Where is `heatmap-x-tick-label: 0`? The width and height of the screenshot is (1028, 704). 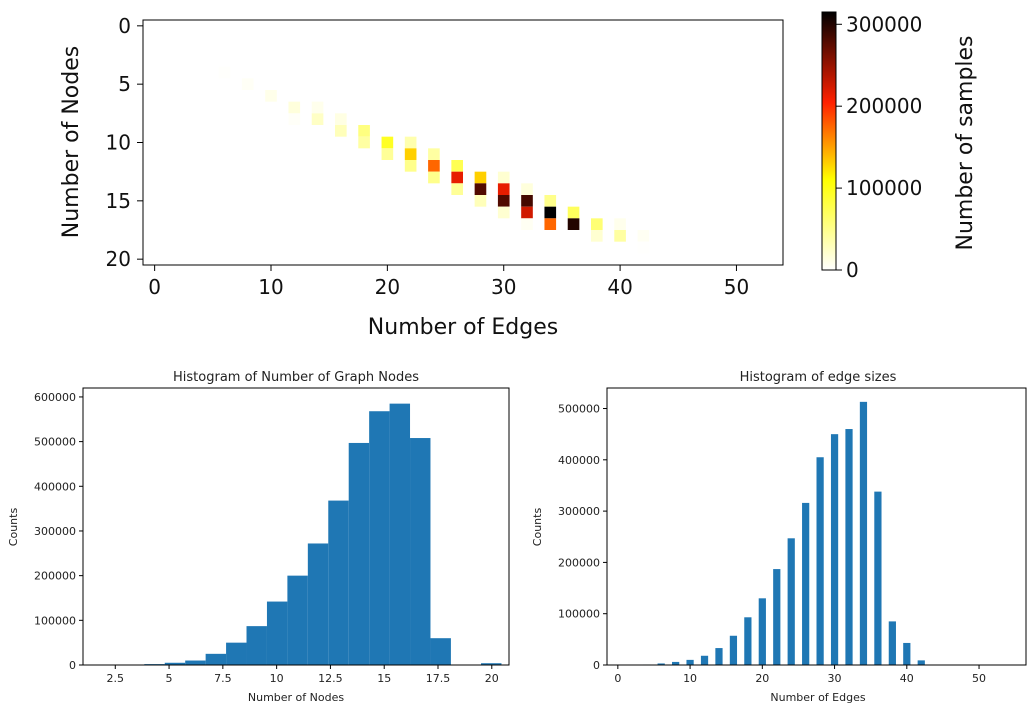 heatmap-x-tick-label: 0 is located at coordinates (154, 287).